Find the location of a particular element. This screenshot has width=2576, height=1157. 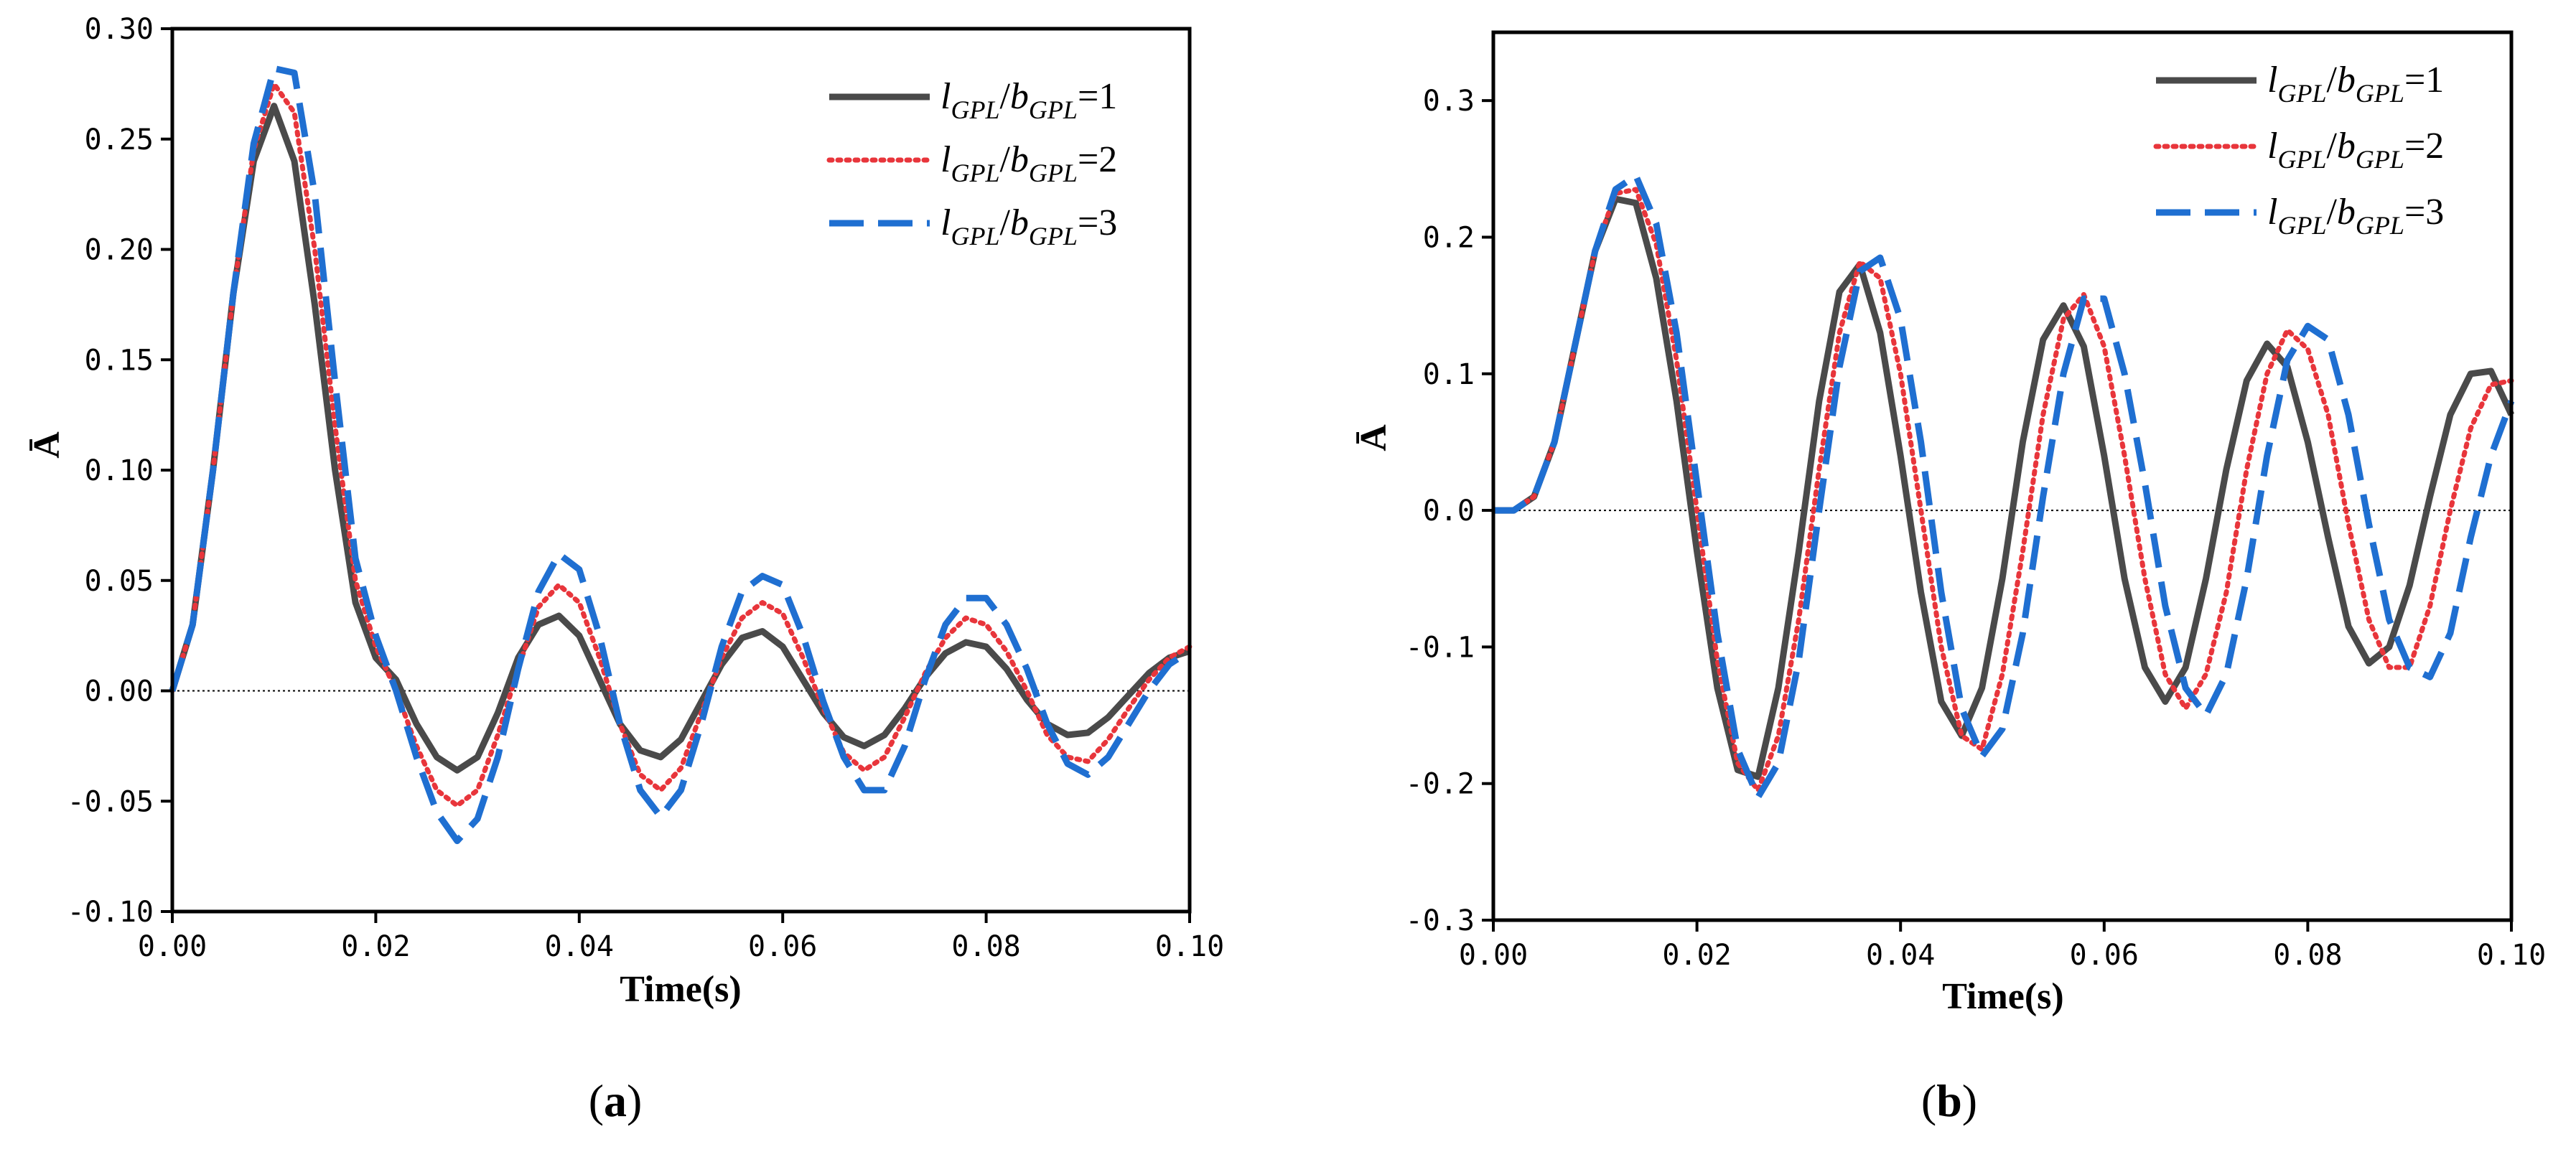

y-tick-label: -0.10 is located at coordinates (110, 913).